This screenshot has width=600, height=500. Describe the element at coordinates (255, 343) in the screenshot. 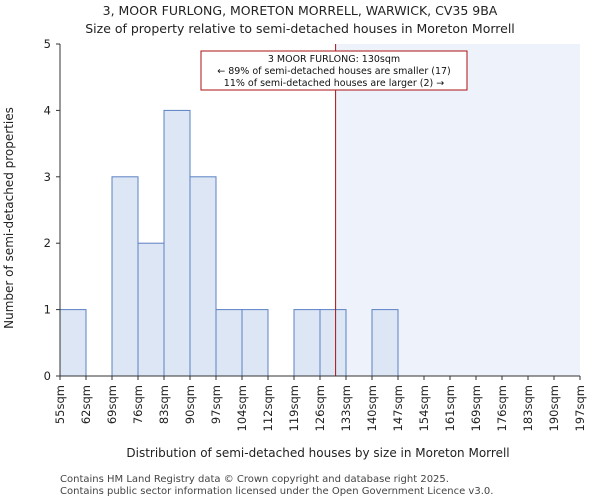

I see `bar-104sqm` at that location.